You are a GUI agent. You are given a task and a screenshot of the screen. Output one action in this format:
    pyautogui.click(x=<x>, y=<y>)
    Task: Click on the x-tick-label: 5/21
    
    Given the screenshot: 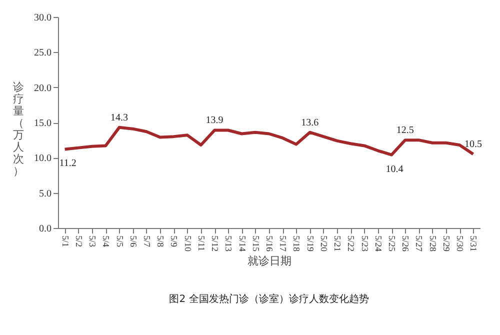 What is the action you would take?
    pyautogui.click(x=337, y=244)
    